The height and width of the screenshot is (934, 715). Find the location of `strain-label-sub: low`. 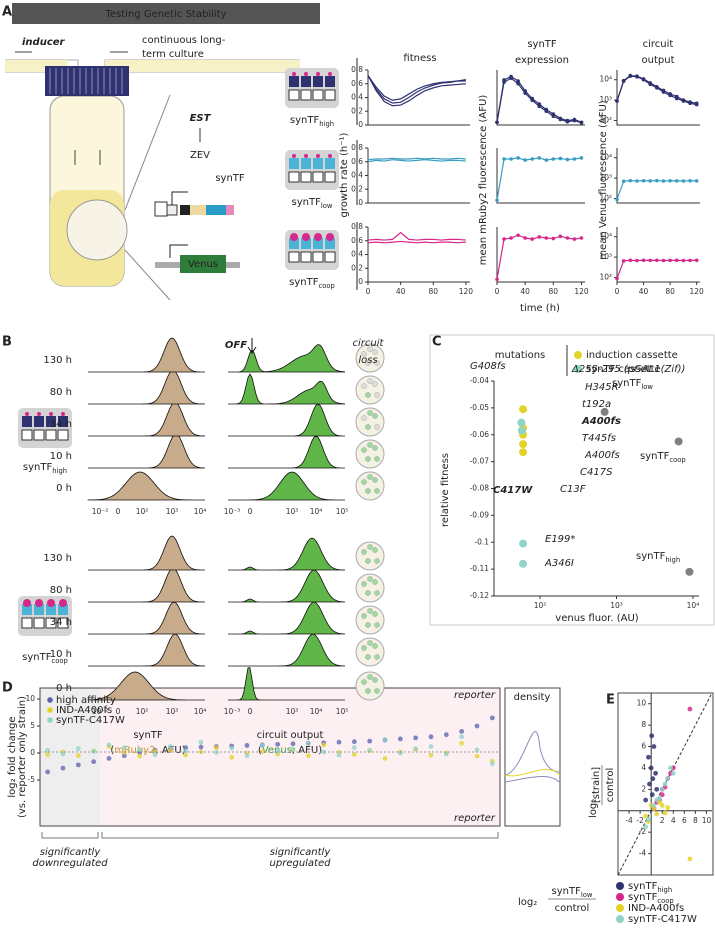

strain-label-sub: low is located at coordinates (327, 206).